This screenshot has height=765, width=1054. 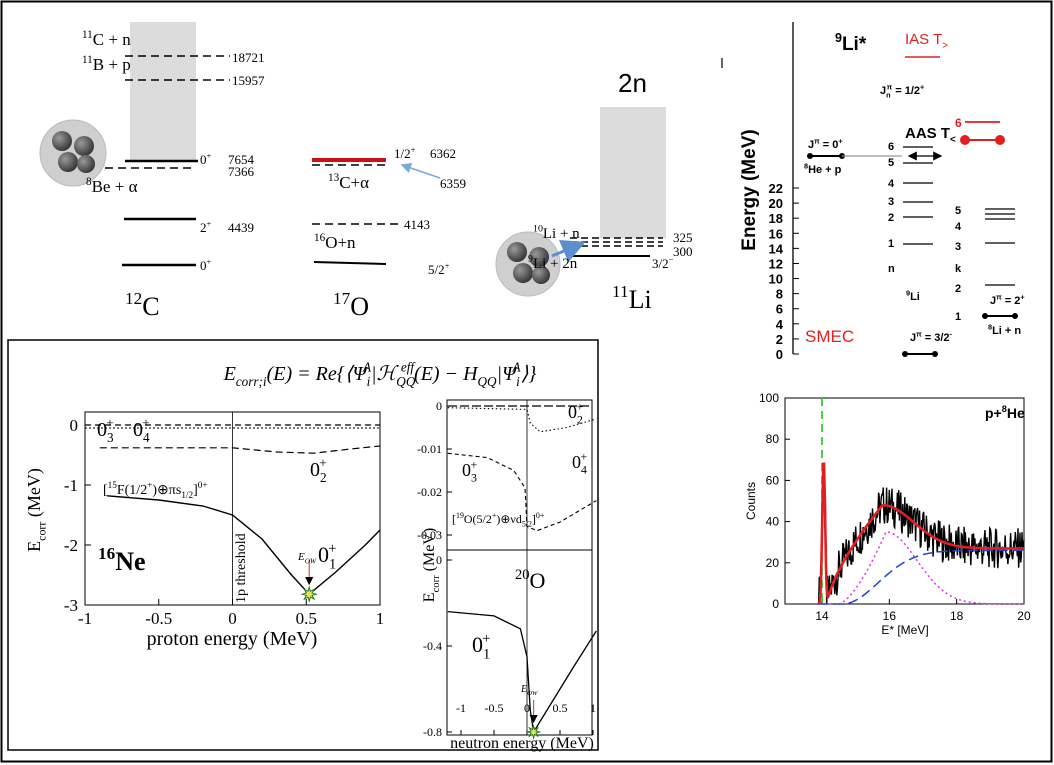 What do you see at coordinates (990, 326) in the screenshot?
I see `text-part: 8` at bounding box center [990, 326].